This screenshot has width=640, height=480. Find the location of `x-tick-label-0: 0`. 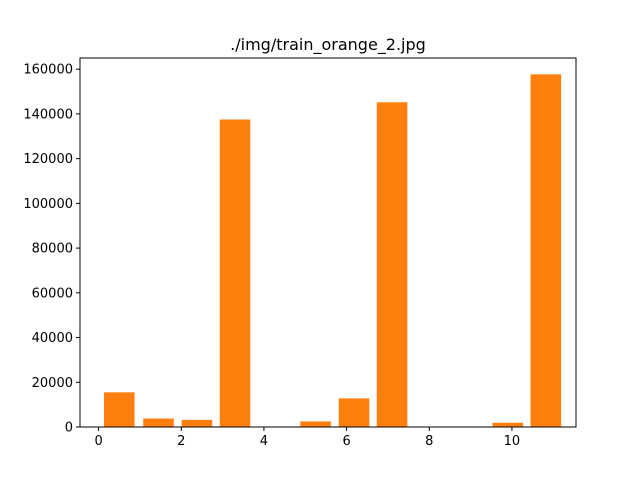

x-tick-label-0: 0 is located at coordinates (98, 441).